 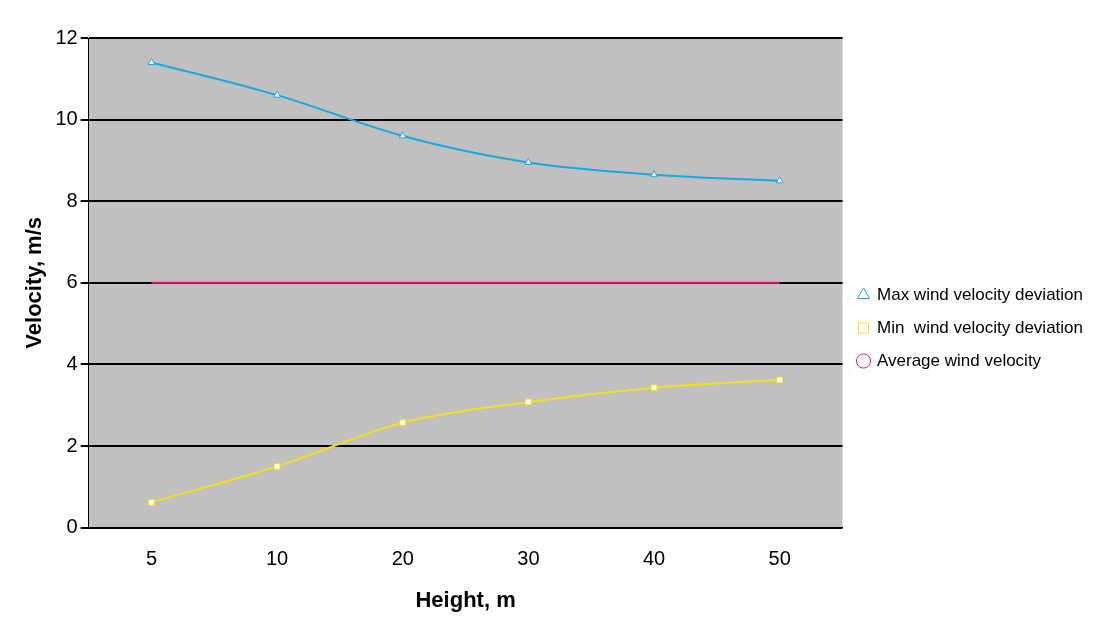 What do you see at coordinates (980, 327) in the screenshot?
I see `legend-label: Min wind velocity deviation` at bounding box center [980, 327].